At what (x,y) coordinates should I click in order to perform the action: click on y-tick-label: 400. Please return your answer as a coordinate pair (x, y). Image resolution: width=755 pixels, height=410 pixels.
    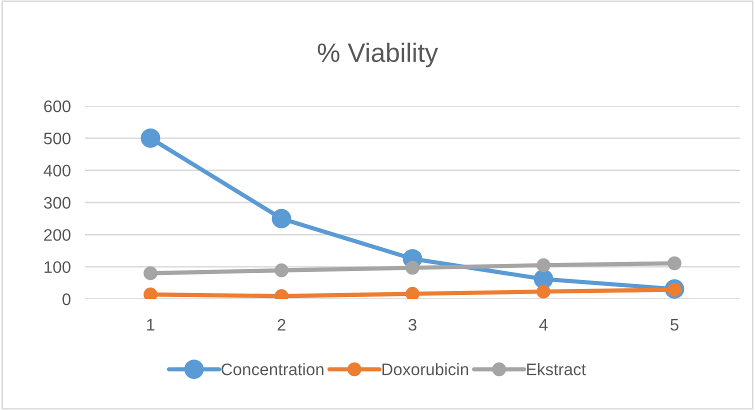
    Looking at the image, I should click on (57, 170).